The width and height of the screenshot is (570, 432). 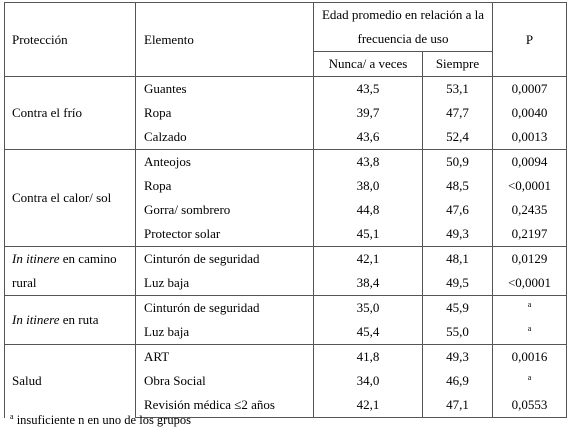 What do you see at coordinates (457, 64) in the screenshot?
I see `header-cell: Siempre` at bounding box center [457, 64].